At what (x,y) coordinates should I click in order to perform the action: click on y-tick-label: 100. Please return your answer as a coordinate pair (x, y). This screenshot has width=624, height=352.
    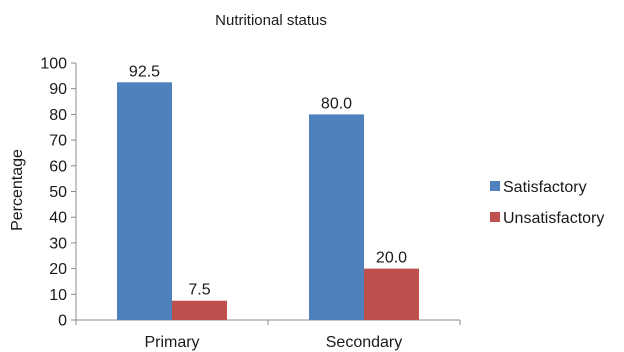
    Looking at the image, I should click on (53, 64).